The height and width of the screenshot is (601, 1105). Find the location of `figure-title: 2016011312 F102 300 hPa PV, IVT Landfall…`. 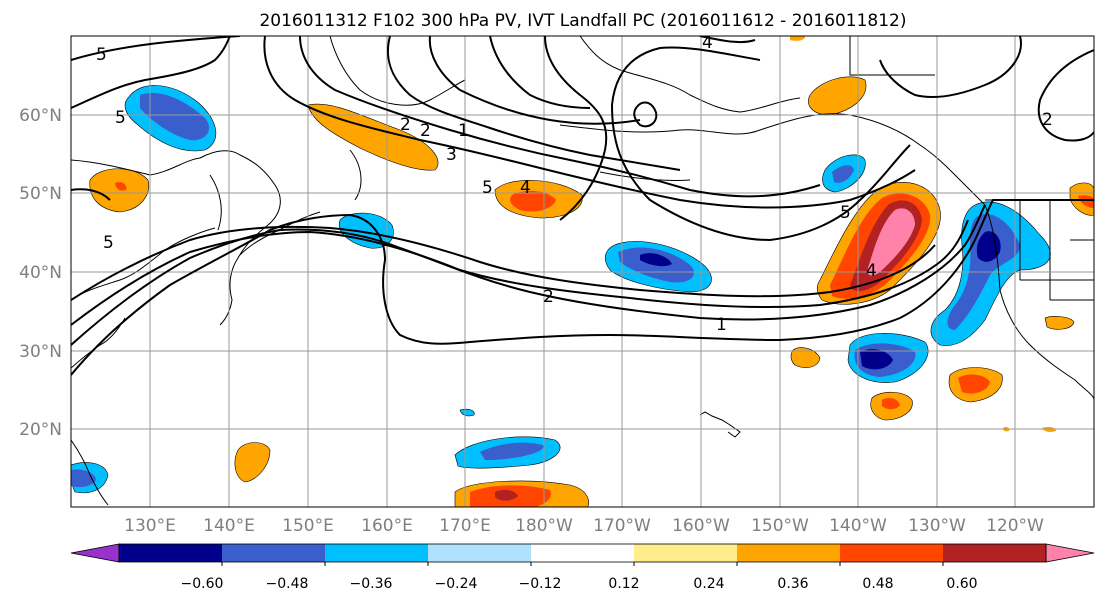

figure-title: 2016011312 F102 300 hPa PV, IVT Landfall… is located at coordinates (582, 21).